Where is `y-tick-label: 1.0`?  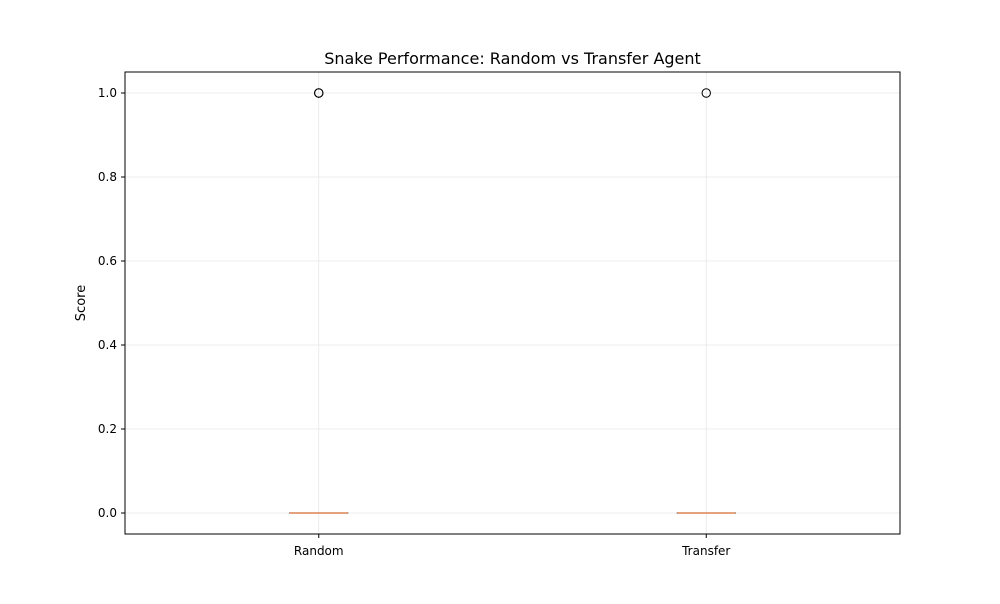 y-tick-label: 1.0 is located at coordinates (107, 93).